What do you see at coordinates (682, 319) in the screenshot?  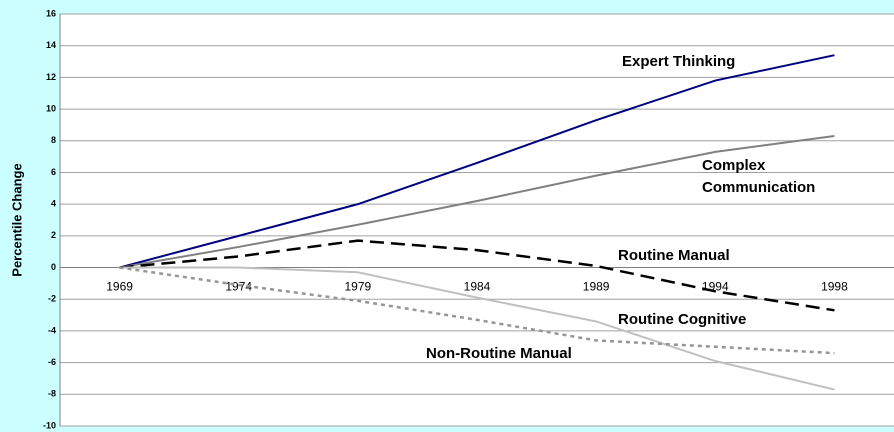 I see `series-label: Routine Cognitive` at bounding box center [682, 319].